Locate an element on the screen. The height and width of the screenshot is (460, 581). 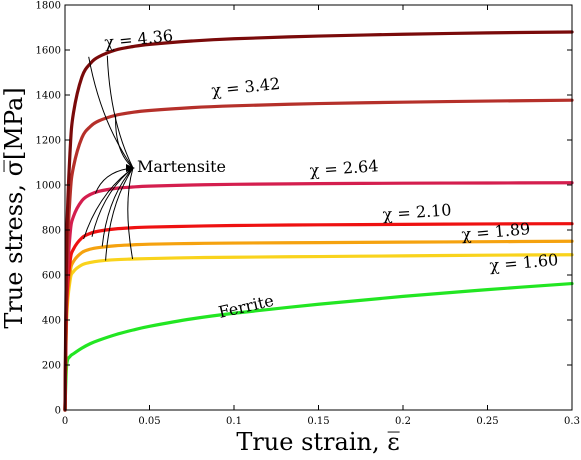
x-tick-label: 0.15 is located at coordinates (318, 421).